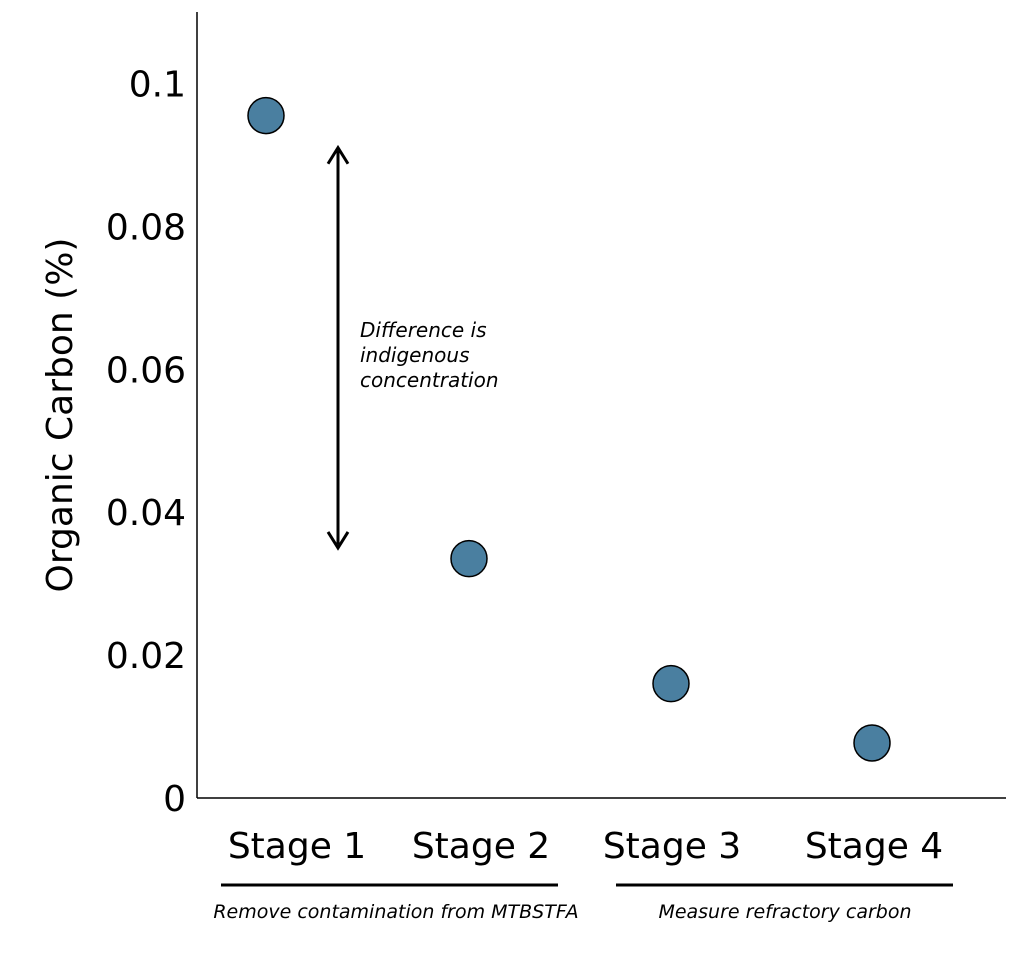  Describe the element at coordinates (338, 541) in the screenshot. I see `arrow-head-down-icon` at that location.